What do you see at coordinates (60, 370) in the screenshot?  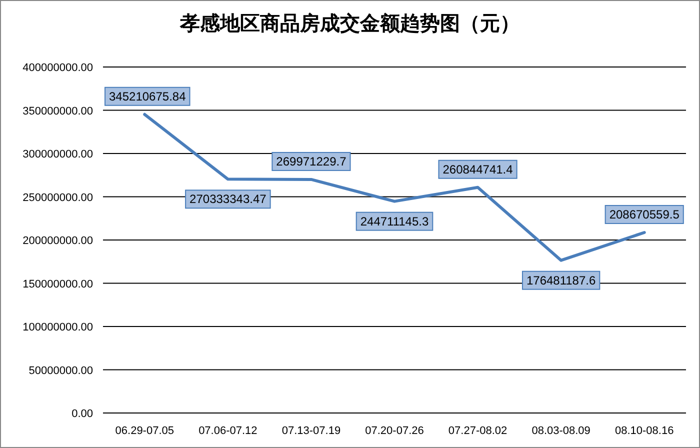 I see `y-tick-label: 50000000.00` at bounding box center [60, 370].